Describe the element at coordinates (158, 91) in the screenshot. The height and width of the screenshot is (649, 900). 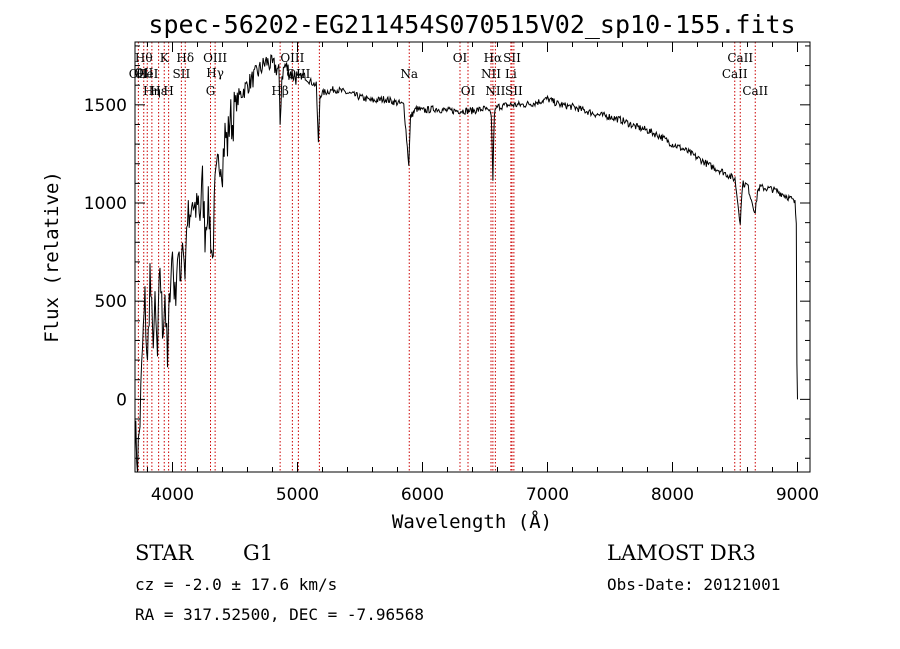
I see `line-marker-label: Hε` at that location.